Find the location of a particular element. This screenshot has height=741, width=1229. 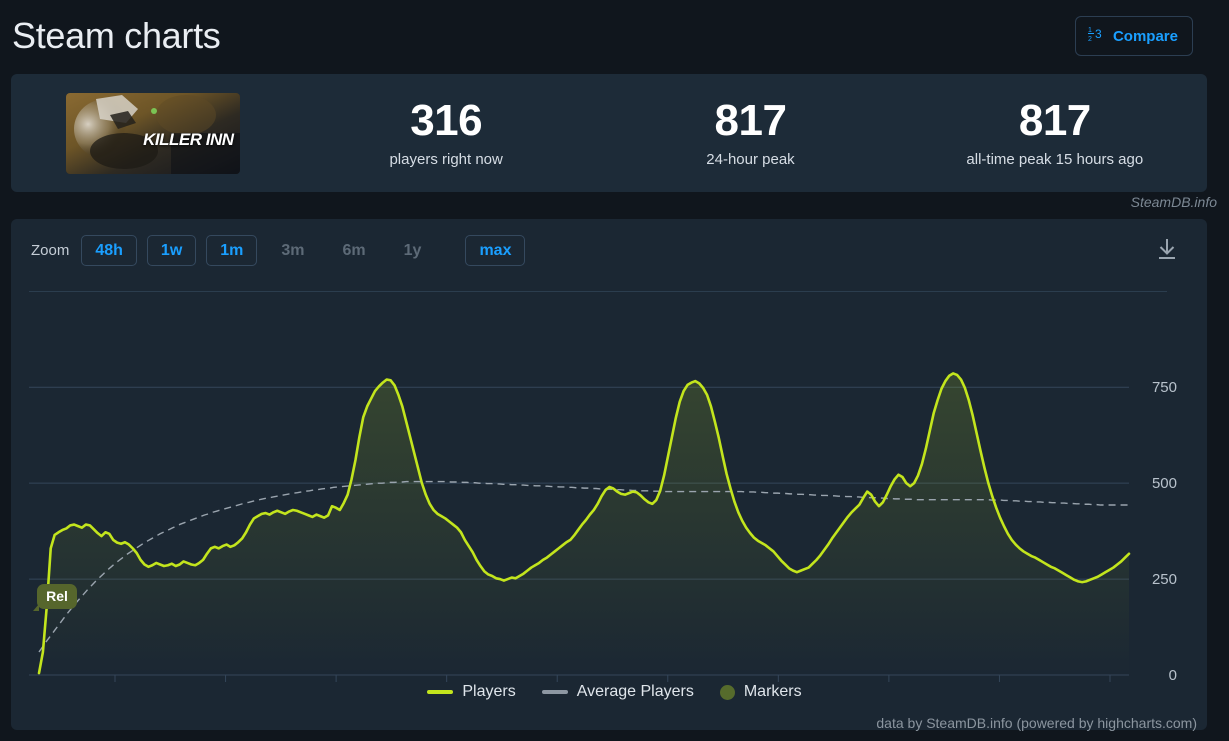

attribution-top: SteamDB.info is located at coordinates (1173, 202).